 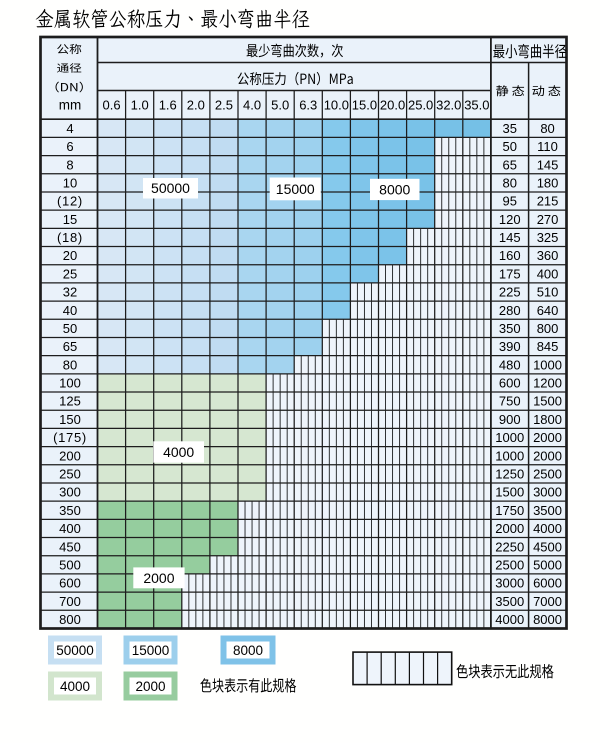 What do you see at coordinates (70, 401) in the screenshot?
I see `svg-text: 125` at bounding box center [70, 401].